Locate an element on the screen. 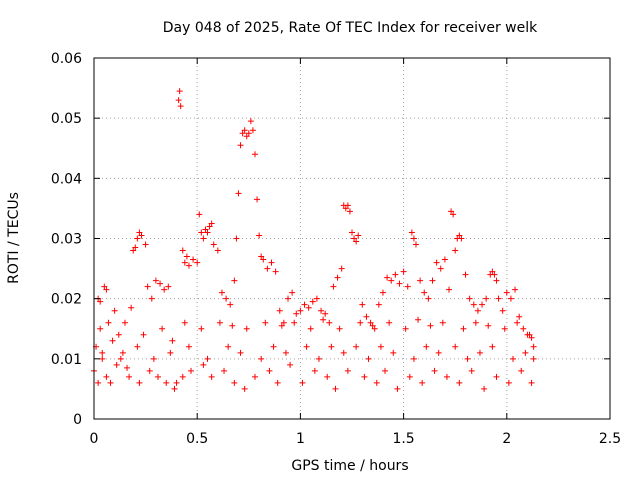 This screenshot has width=640, height=484. x-tick-label: 2.5 is located at coordinates (610, 439).